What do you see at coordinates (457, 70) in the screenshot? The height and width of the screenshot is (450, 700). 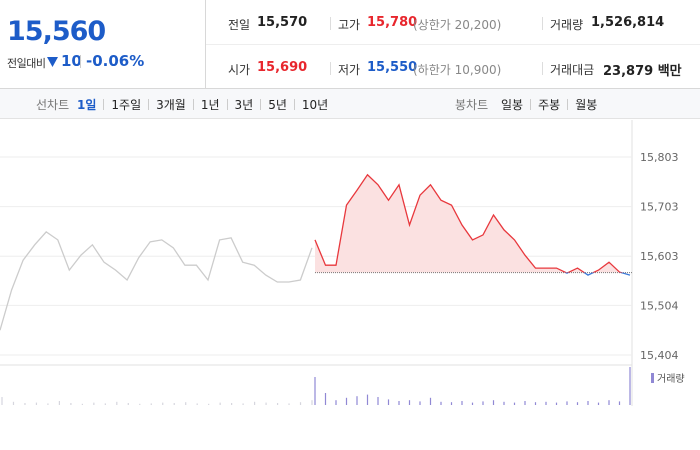 I see `quote-note: (하한가 10,900)` at bounding box center [457, 70].